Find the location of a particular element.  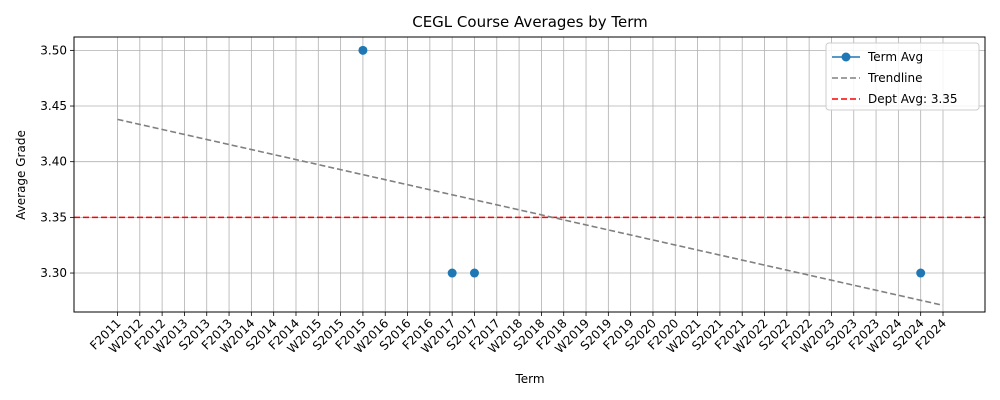

legend-swatch-marker is located at coordinates (846, 57).